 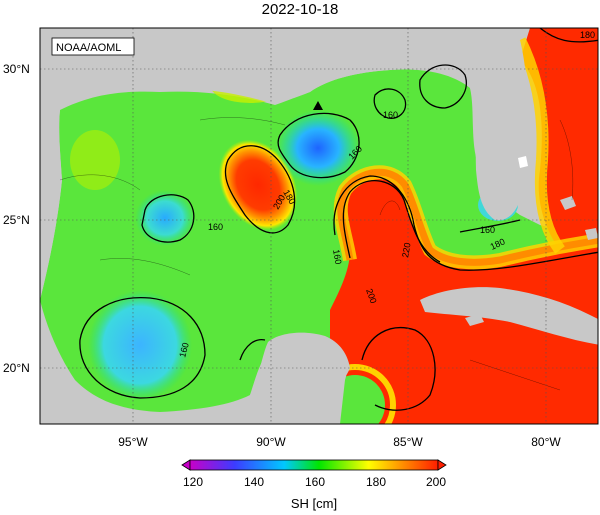 What do you see at coordinates (376, 482) in the screenshot?
I see `colorbar-tick: 180` at bounding box center [376, 482].